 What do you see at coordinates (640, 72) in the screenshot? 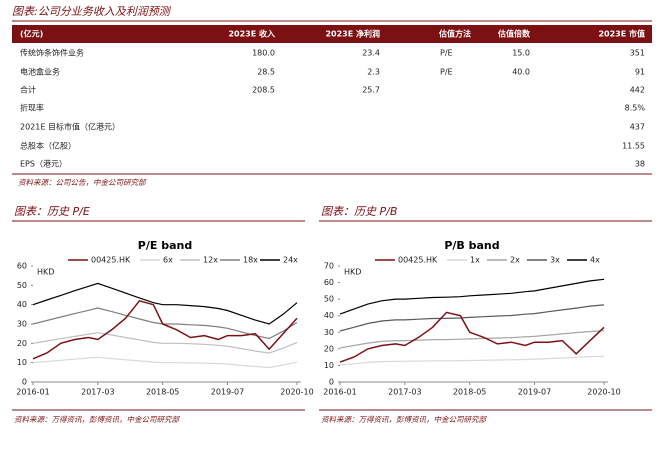
I see `table-cell: 91` at bounding box center [640, 72].